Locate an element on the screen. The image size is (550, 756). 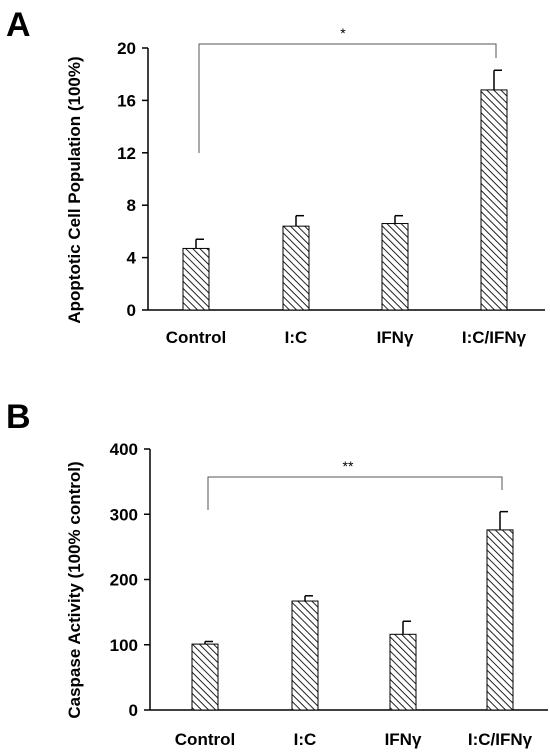
significance-label: ** is located at coordinates (348, 466).